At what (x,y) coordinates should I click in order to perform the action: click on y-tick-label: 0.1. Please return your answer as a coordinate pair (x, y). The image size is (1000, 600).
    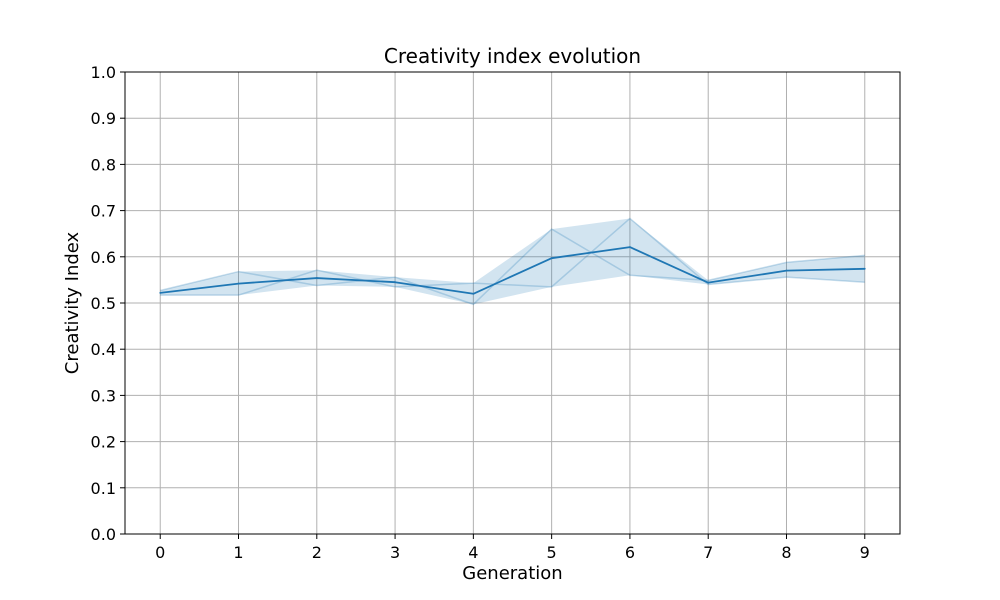
    Looking at the image, I should click on (103, 488).